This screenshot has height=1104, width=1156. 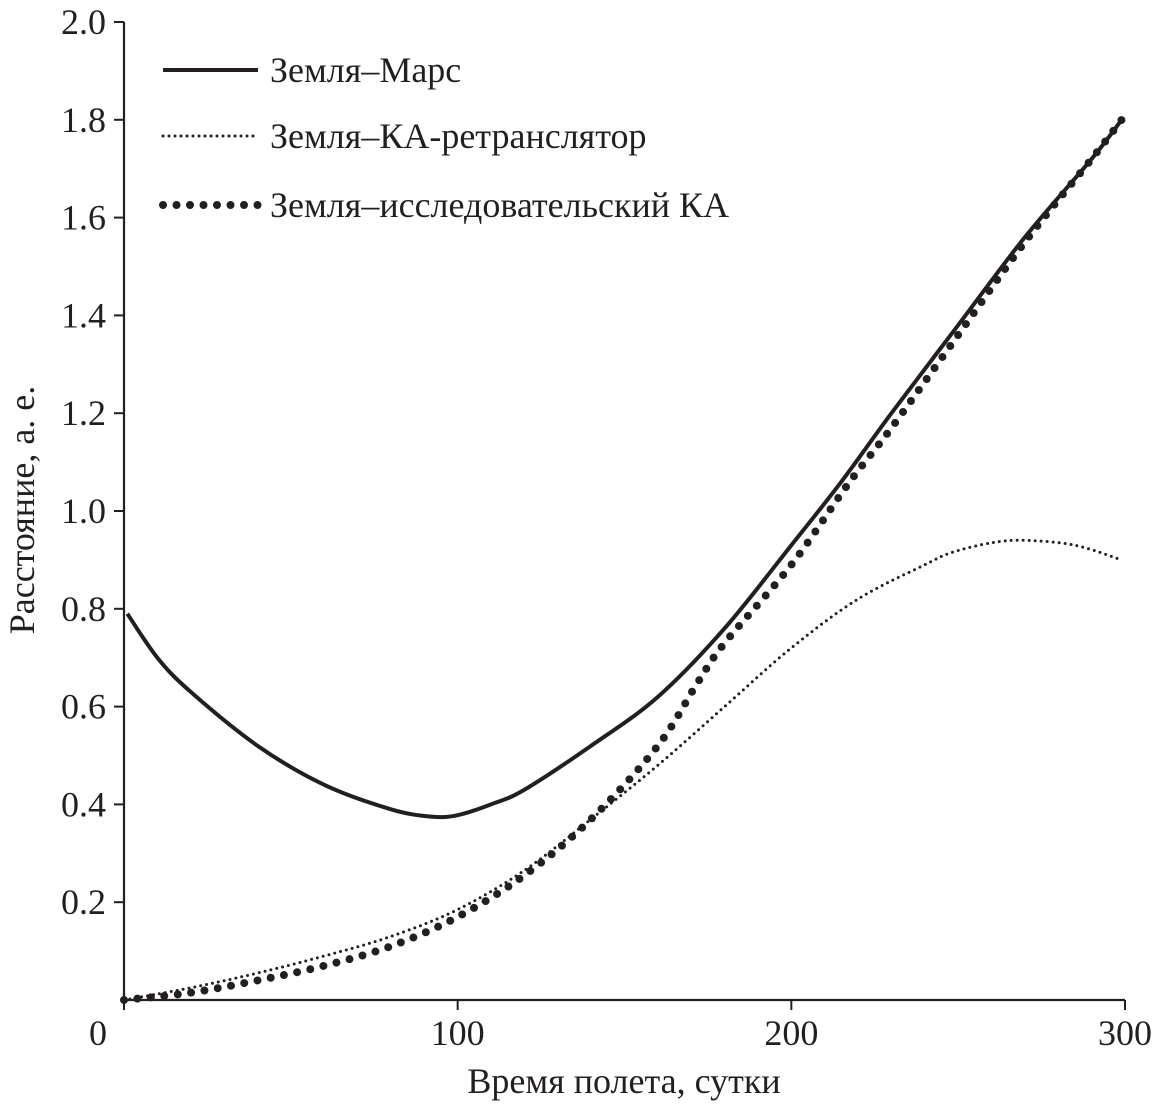 What do you see at coordinates (791, 1033) in the screenshot?
I see `x-tick-label: 200` at bounding box center [791, 1033].